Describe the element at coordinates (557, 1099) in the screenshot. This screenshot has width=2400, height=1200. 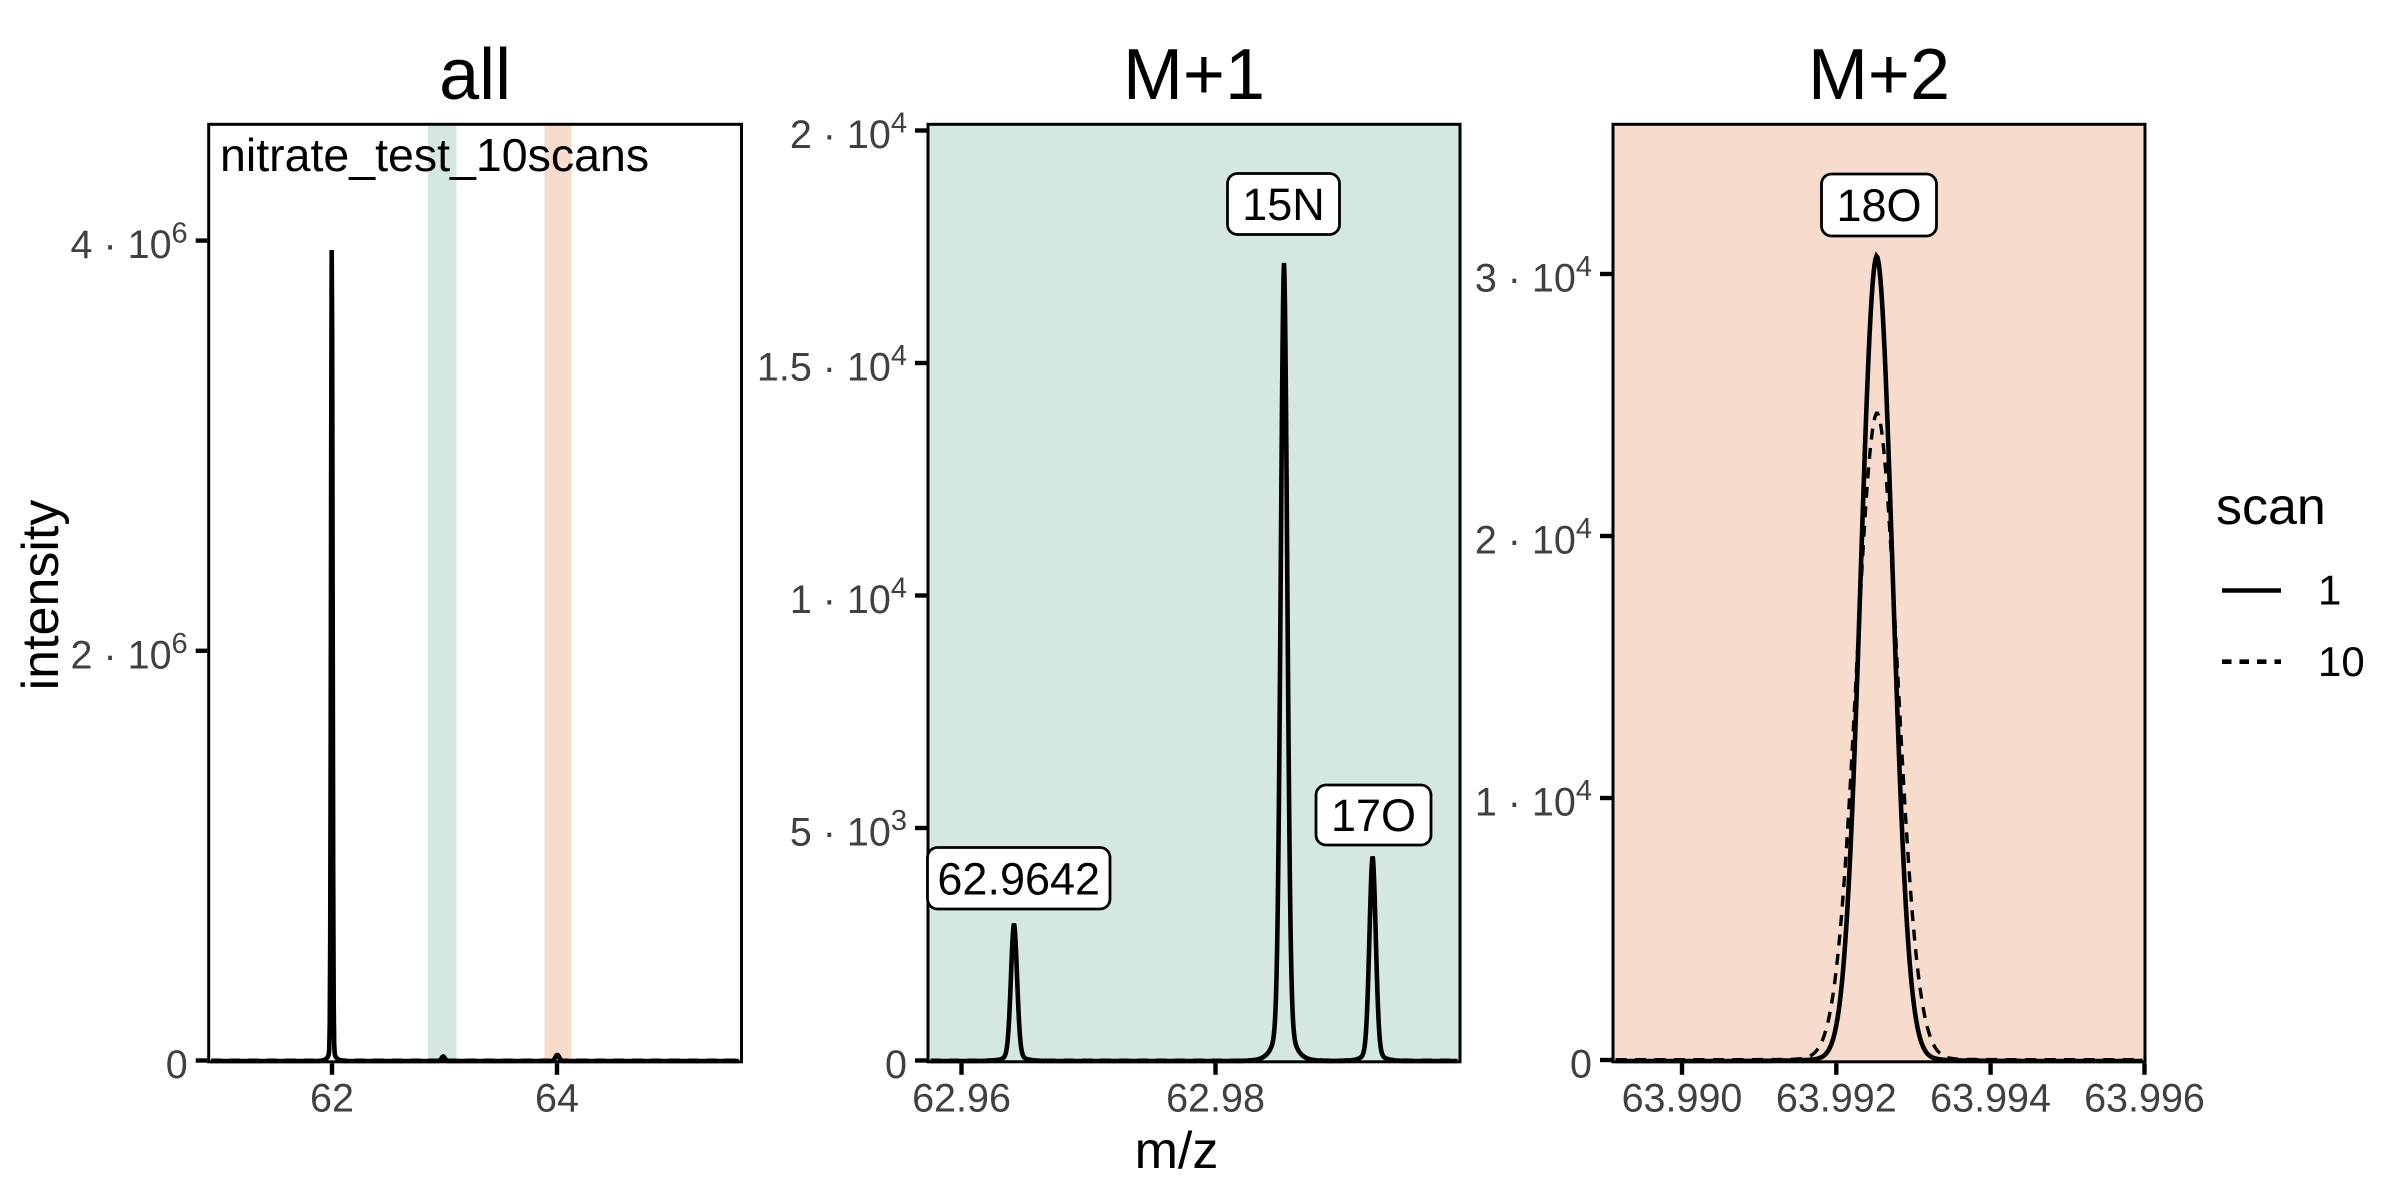
I see `svg-text: 64` at that location.